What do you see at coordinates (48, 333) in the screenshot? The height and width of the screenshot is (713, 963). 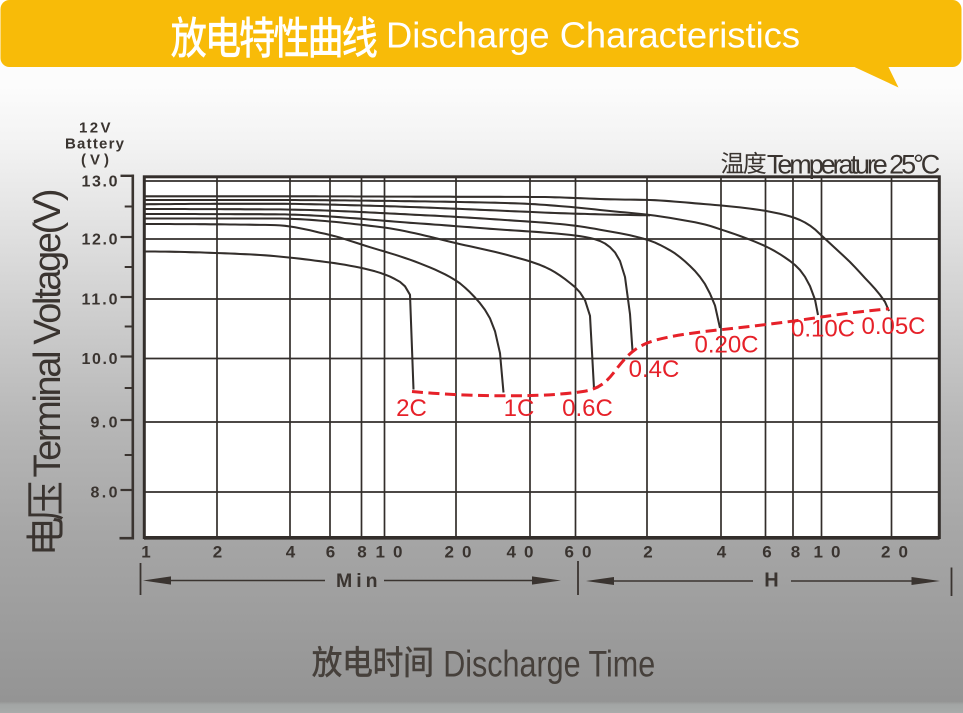 I see `svg-text: Terminal Voltage(V)` at bounding box center [48, 333].